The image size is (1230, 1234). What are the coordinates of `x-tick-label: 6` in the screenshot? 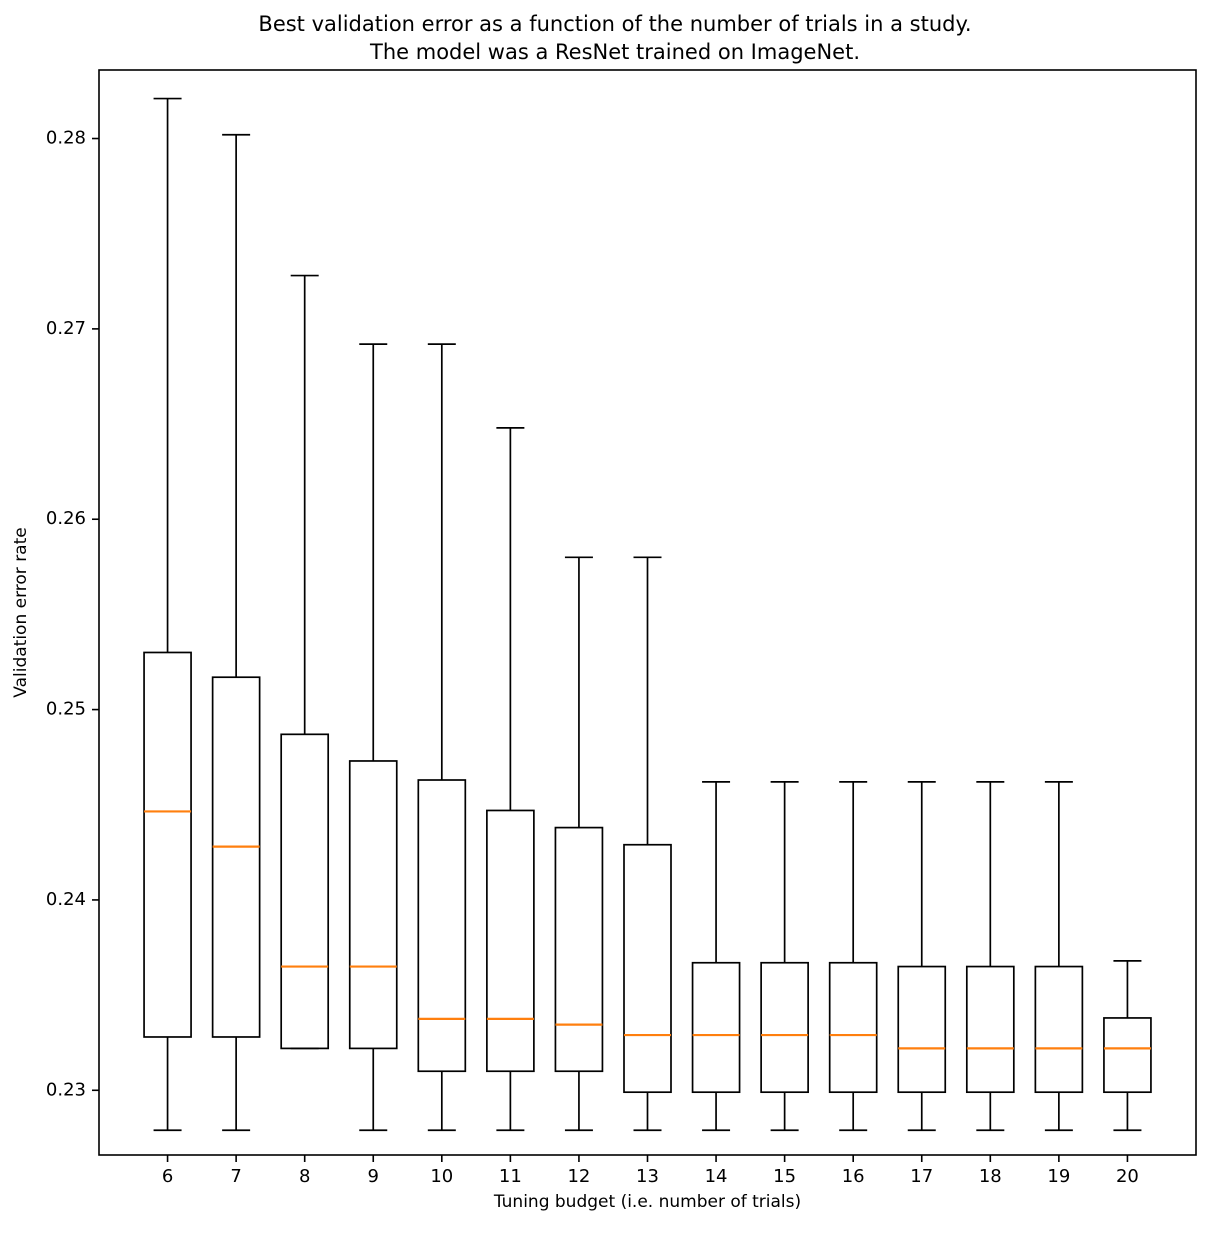 It's located at (167, 1176).